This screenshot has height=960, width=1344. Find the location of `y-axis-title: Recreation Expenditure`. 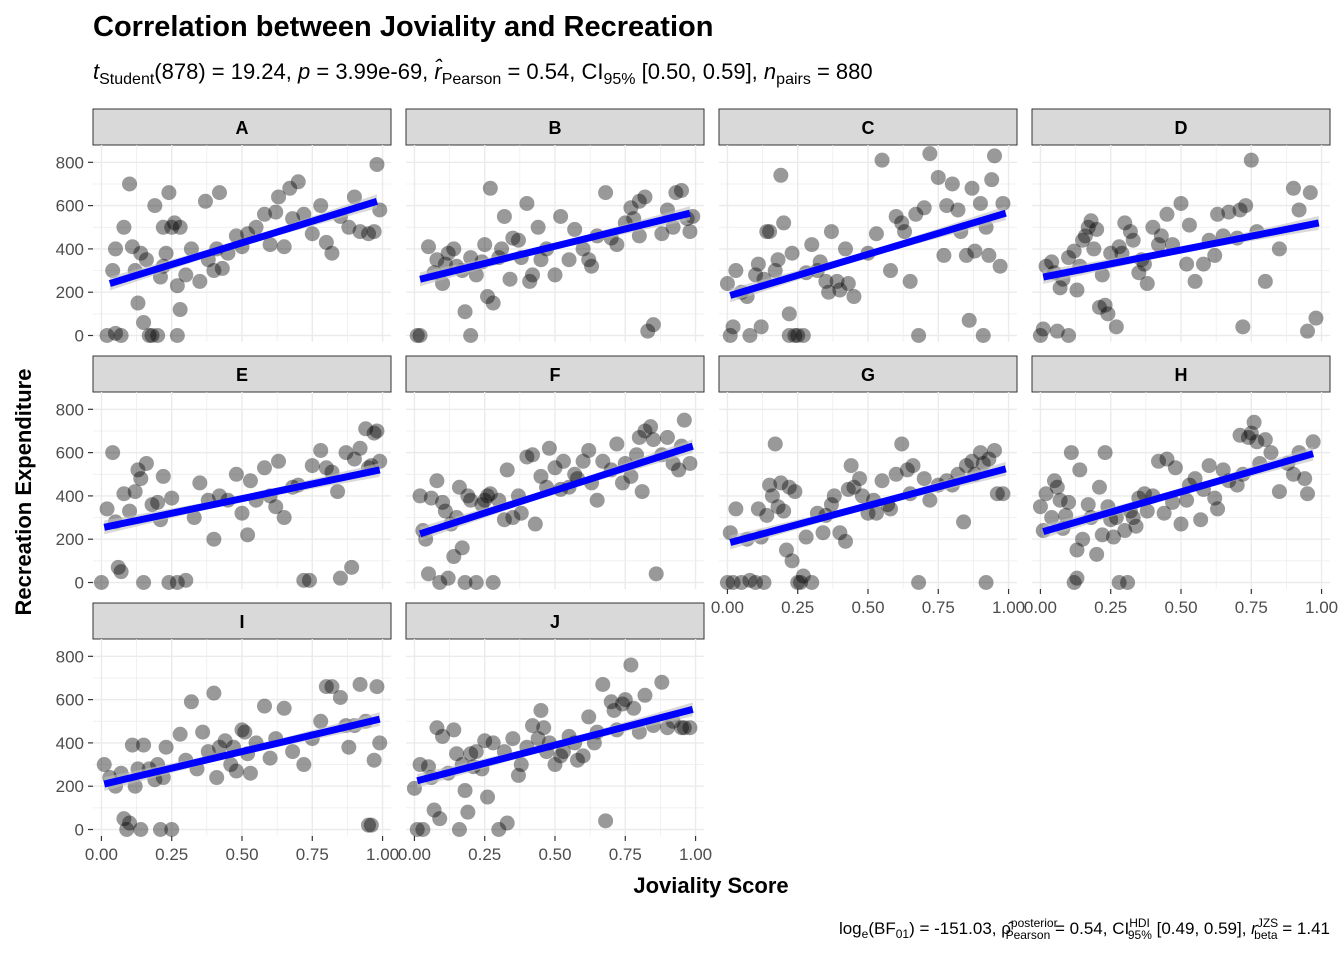

y-axis-title: Recreation Expenditure is located at coordinates (23, 492).